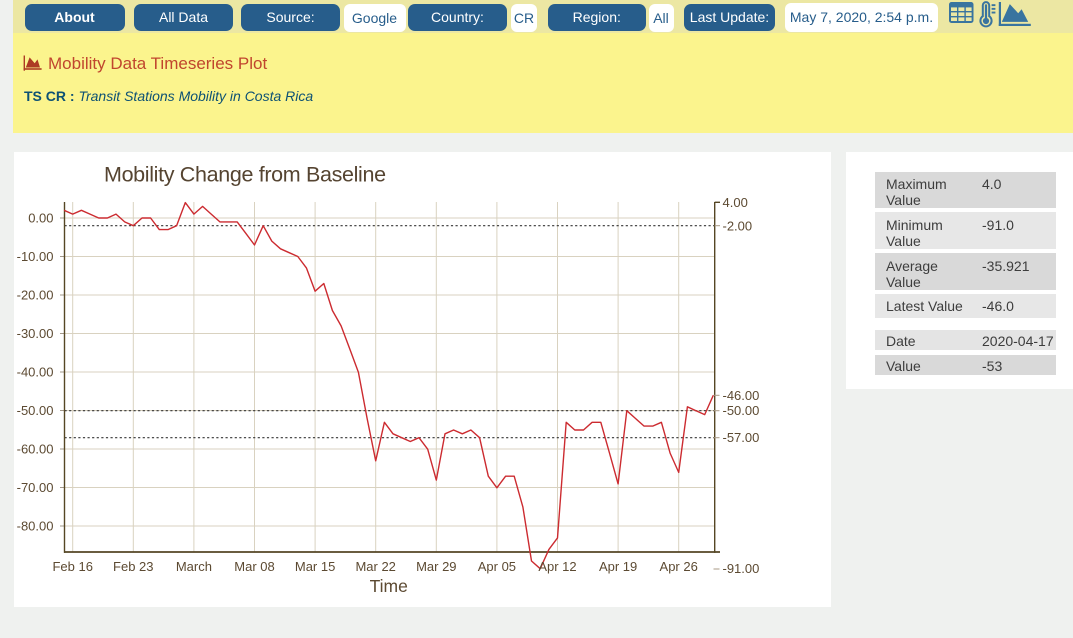 The width and height of the screenshot is (1073, 638). Describe the element at coordinates (375, 566) in the screenshot. I see `svg-text: Mar 22` at that location.